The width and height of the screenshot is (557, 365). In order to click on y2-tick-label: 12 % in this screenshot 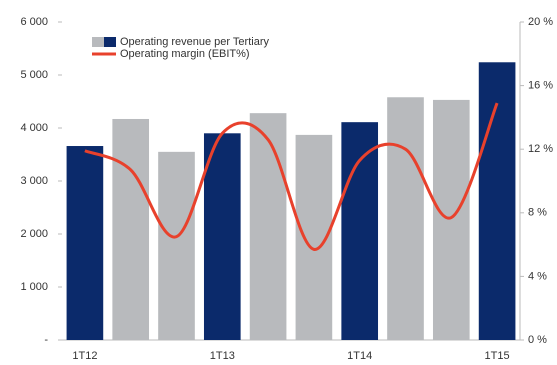, I will do `click(540, 149)`.